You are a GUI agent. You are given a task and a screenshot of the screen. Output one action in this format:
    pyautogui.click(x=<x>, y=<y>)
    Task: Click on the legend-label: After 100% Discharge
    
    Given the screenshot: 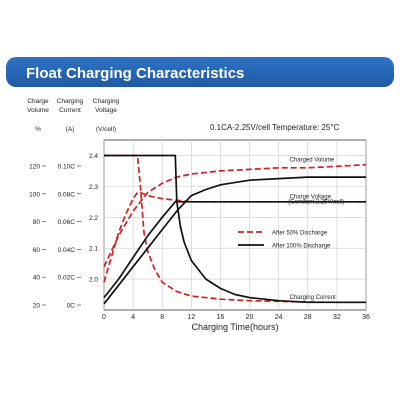 What is the action you would take?
    pyautogui.click(x=301, y=247)
    